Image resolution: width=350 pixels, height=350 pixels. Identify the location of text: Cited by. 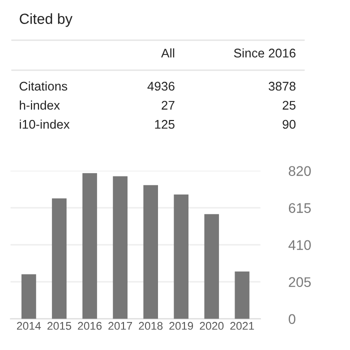
(46, 20).